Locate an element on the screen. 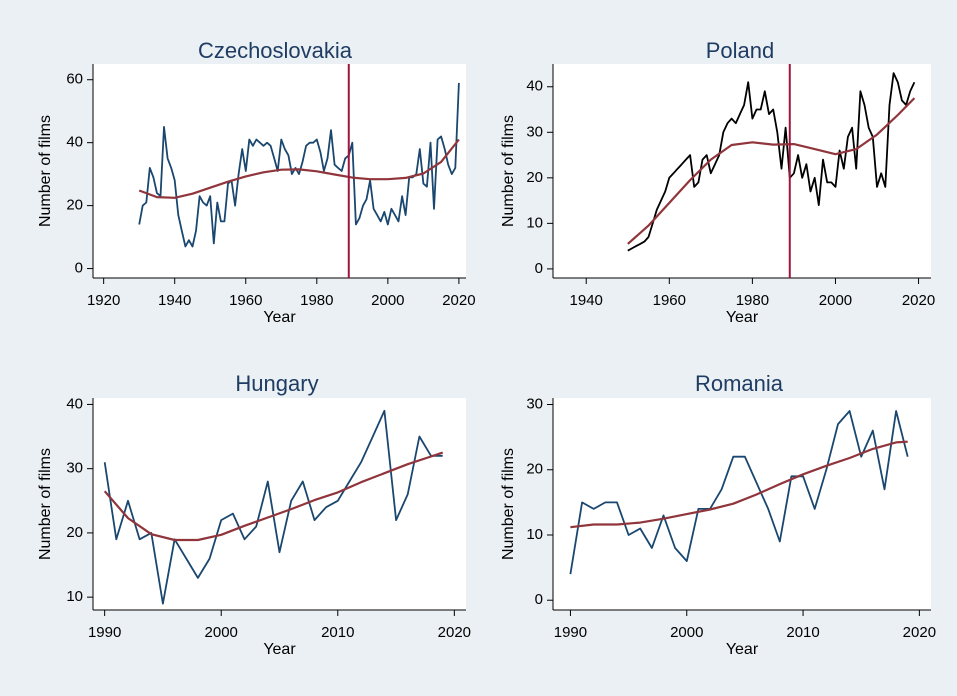  y-tick-label: 60 is located at coordinates (74, 79).